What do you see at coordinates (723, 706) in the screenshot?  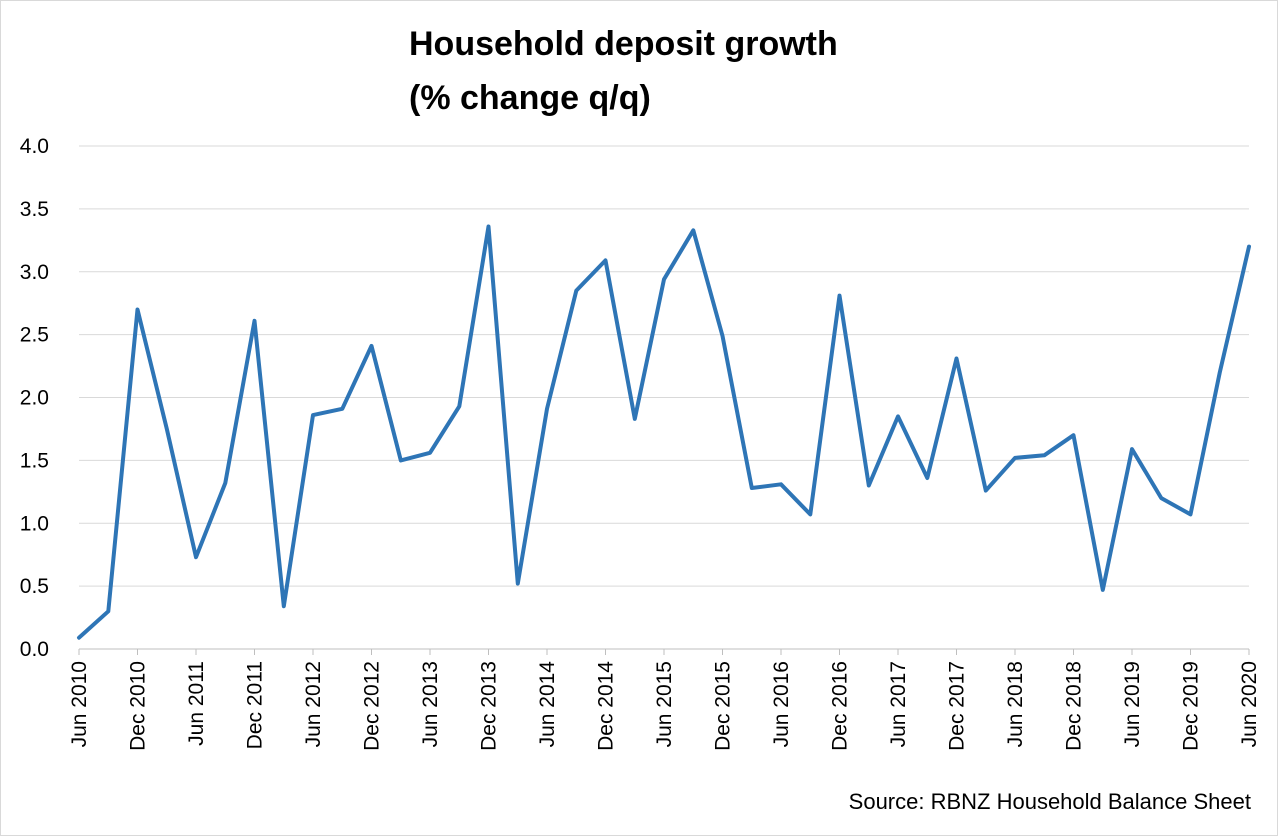 I see `x-tick-label: Dec 2015` at bounding box center [723, 706].